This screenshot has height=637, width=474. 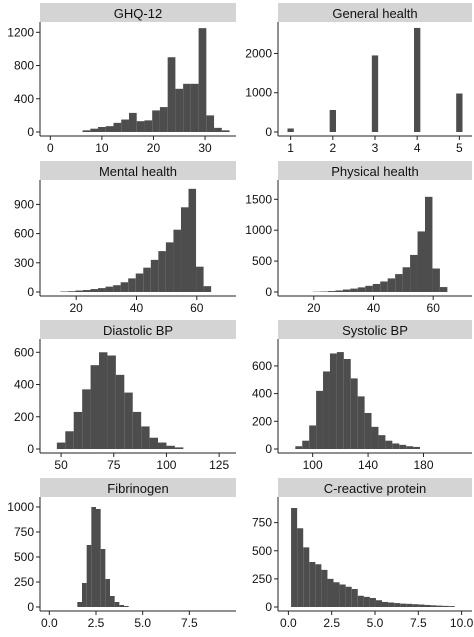 What do you see at coordinates (368, 465) in the screenshot?
I see `x-tick-label: 140` at bounding box center [368, 465].